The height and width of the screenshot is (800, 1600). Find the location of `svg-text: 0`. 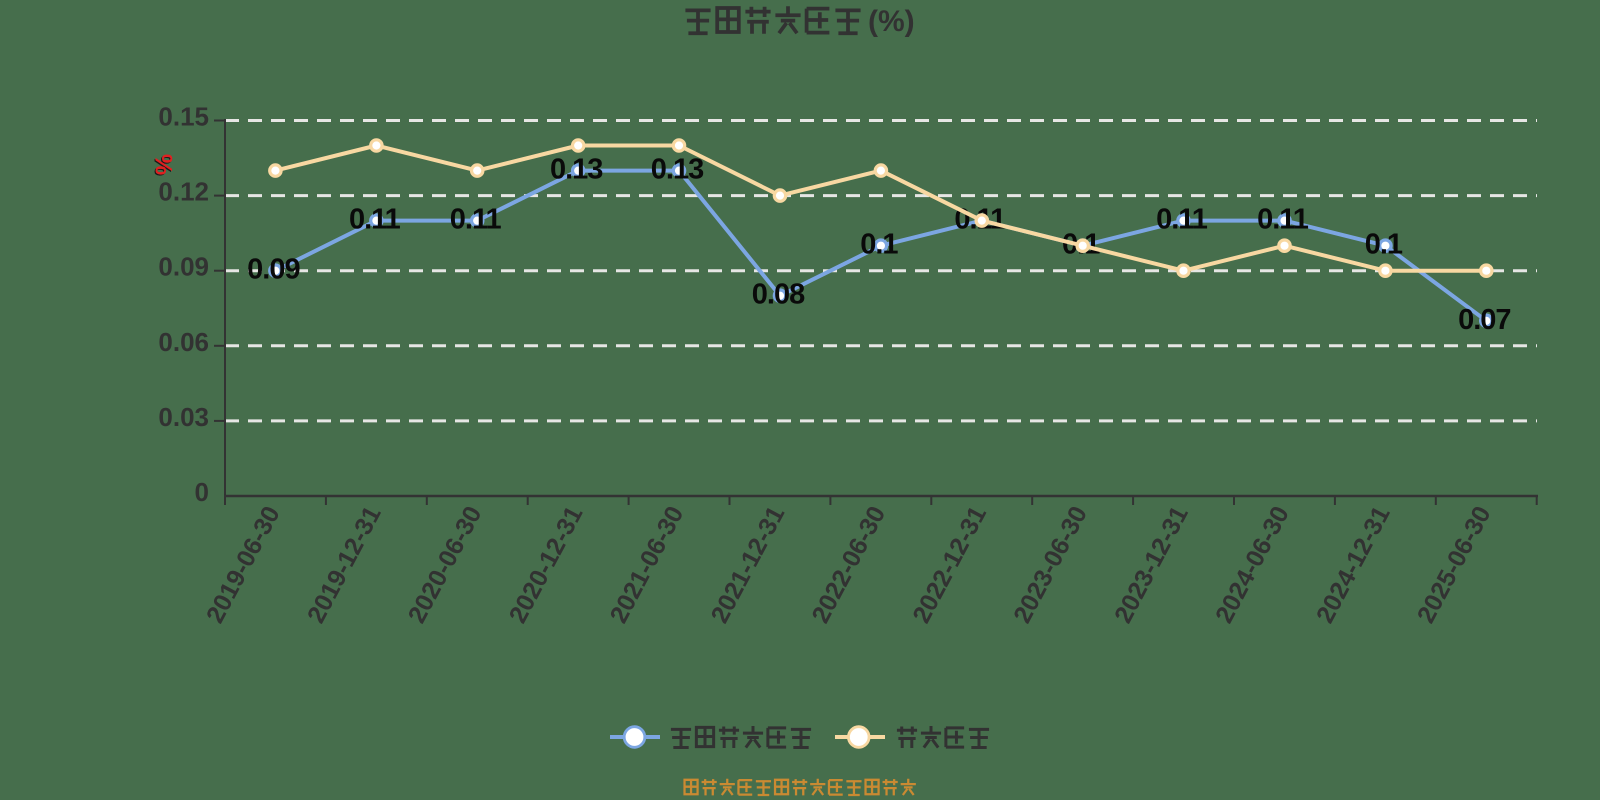

svg-text: 0 is located at coordinates (202, 492).